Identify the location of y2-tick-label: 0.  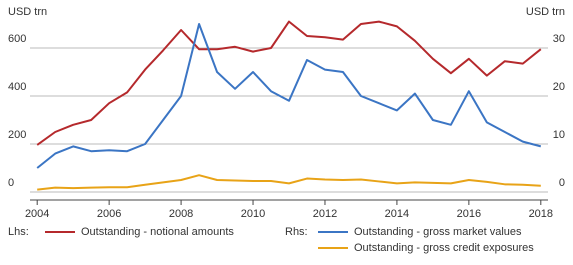
(562, 183).